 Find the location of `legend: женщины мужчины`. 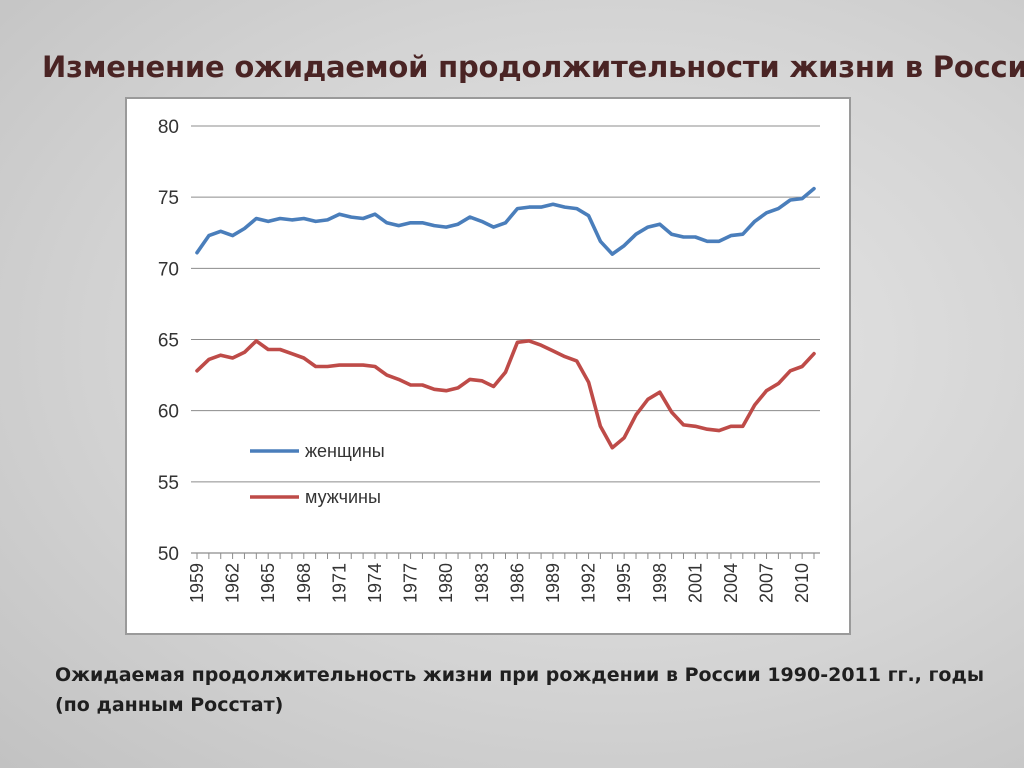

legend: женщины мужчины is located at coordinates (317, 474).